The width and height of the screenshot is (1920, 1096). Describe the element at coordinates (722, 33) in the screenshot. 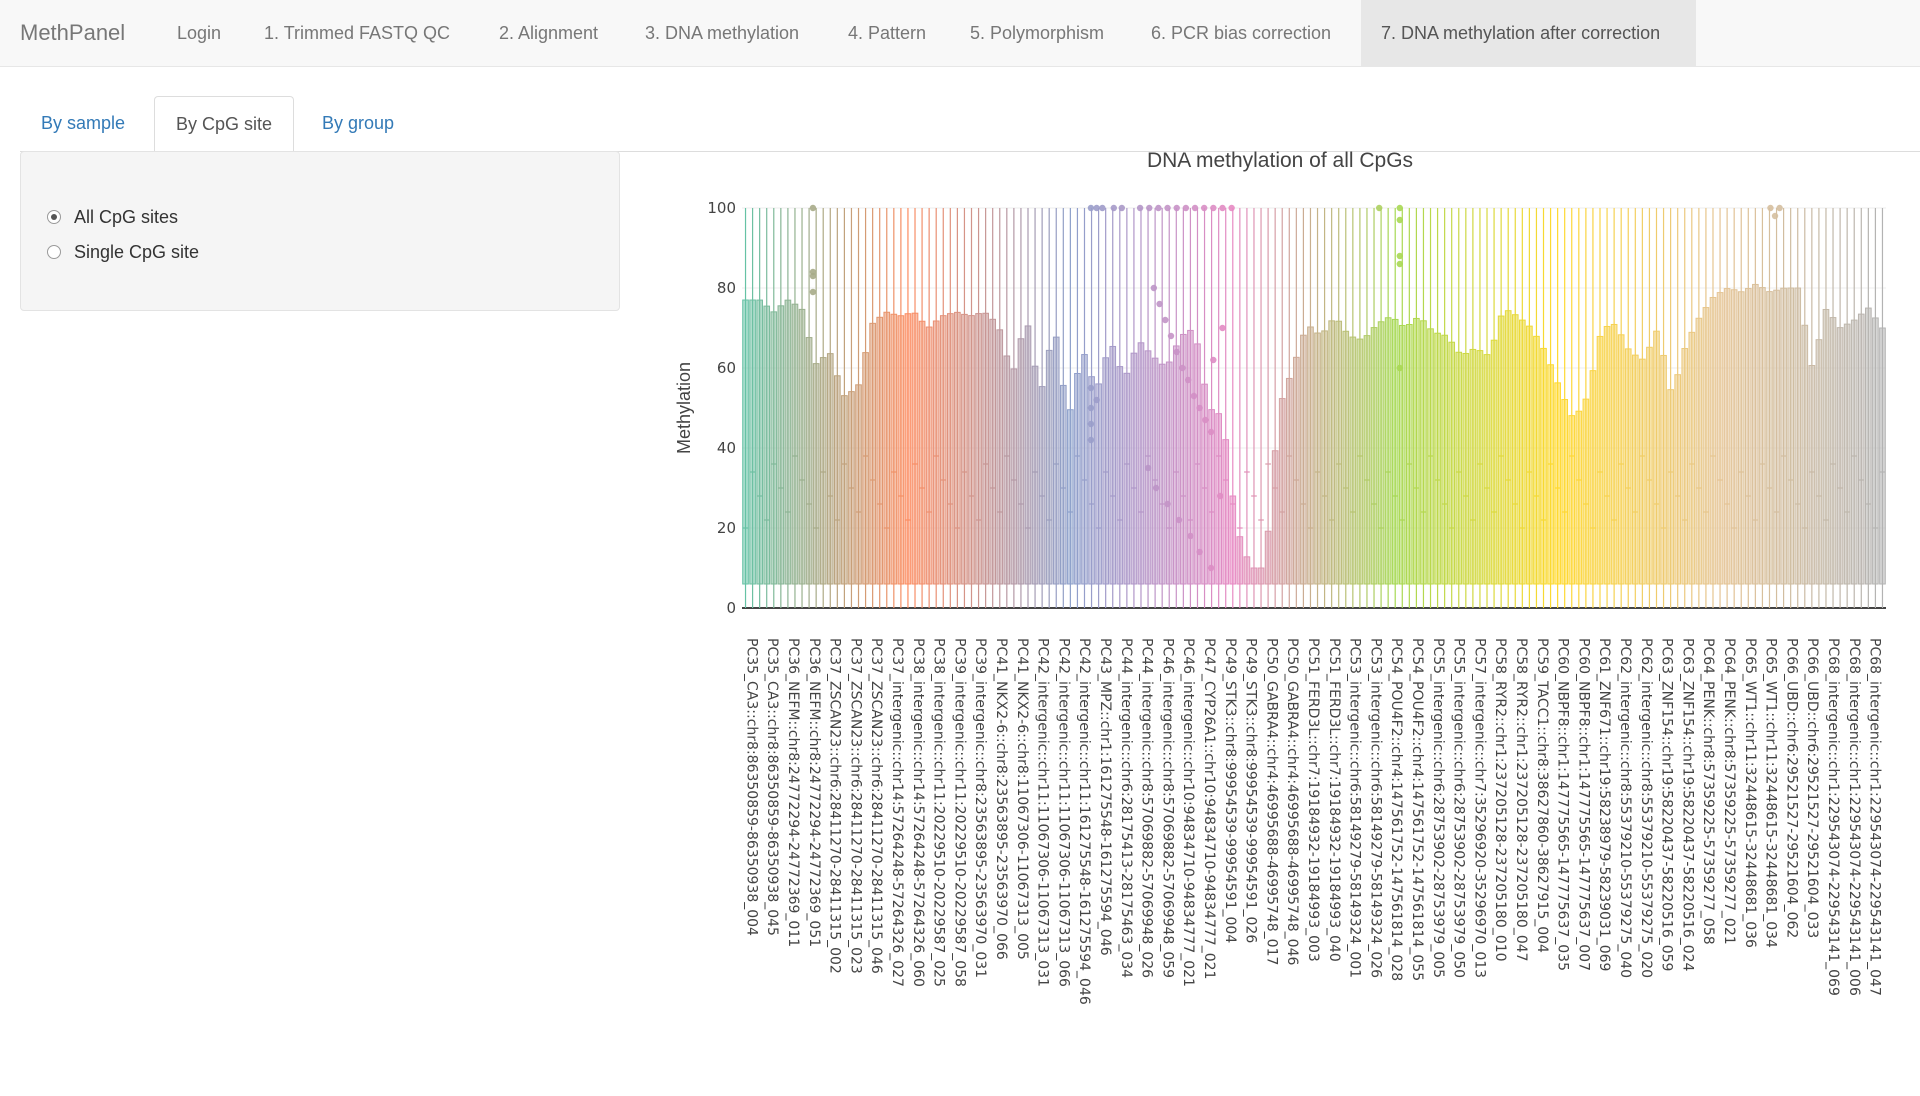

I see `nav-dna-methylation: 3. DNA methylation` at that location.